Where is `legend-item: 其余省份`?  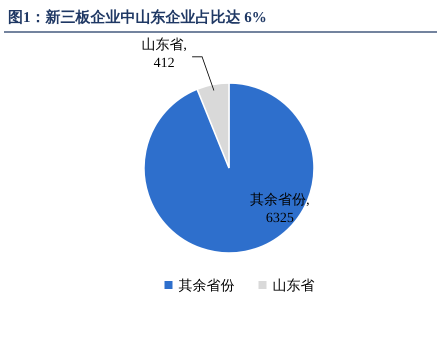
legend-item: 其余省份 is located at coordinates (199, 286).